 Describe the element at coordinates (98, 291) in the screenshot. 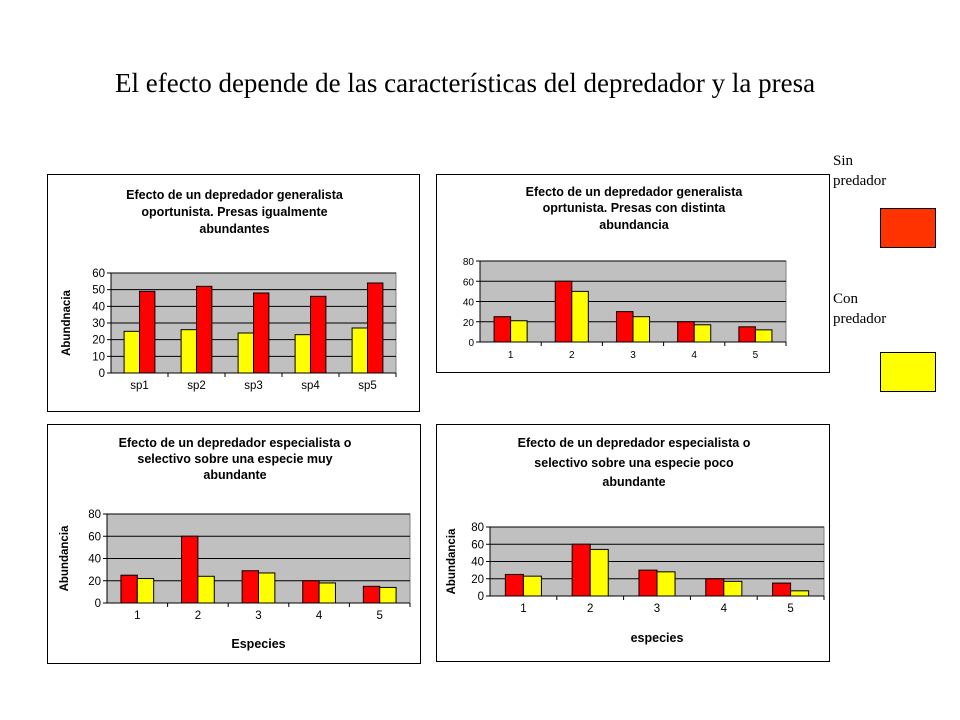

I see `y-tick-label: 50` at that location.